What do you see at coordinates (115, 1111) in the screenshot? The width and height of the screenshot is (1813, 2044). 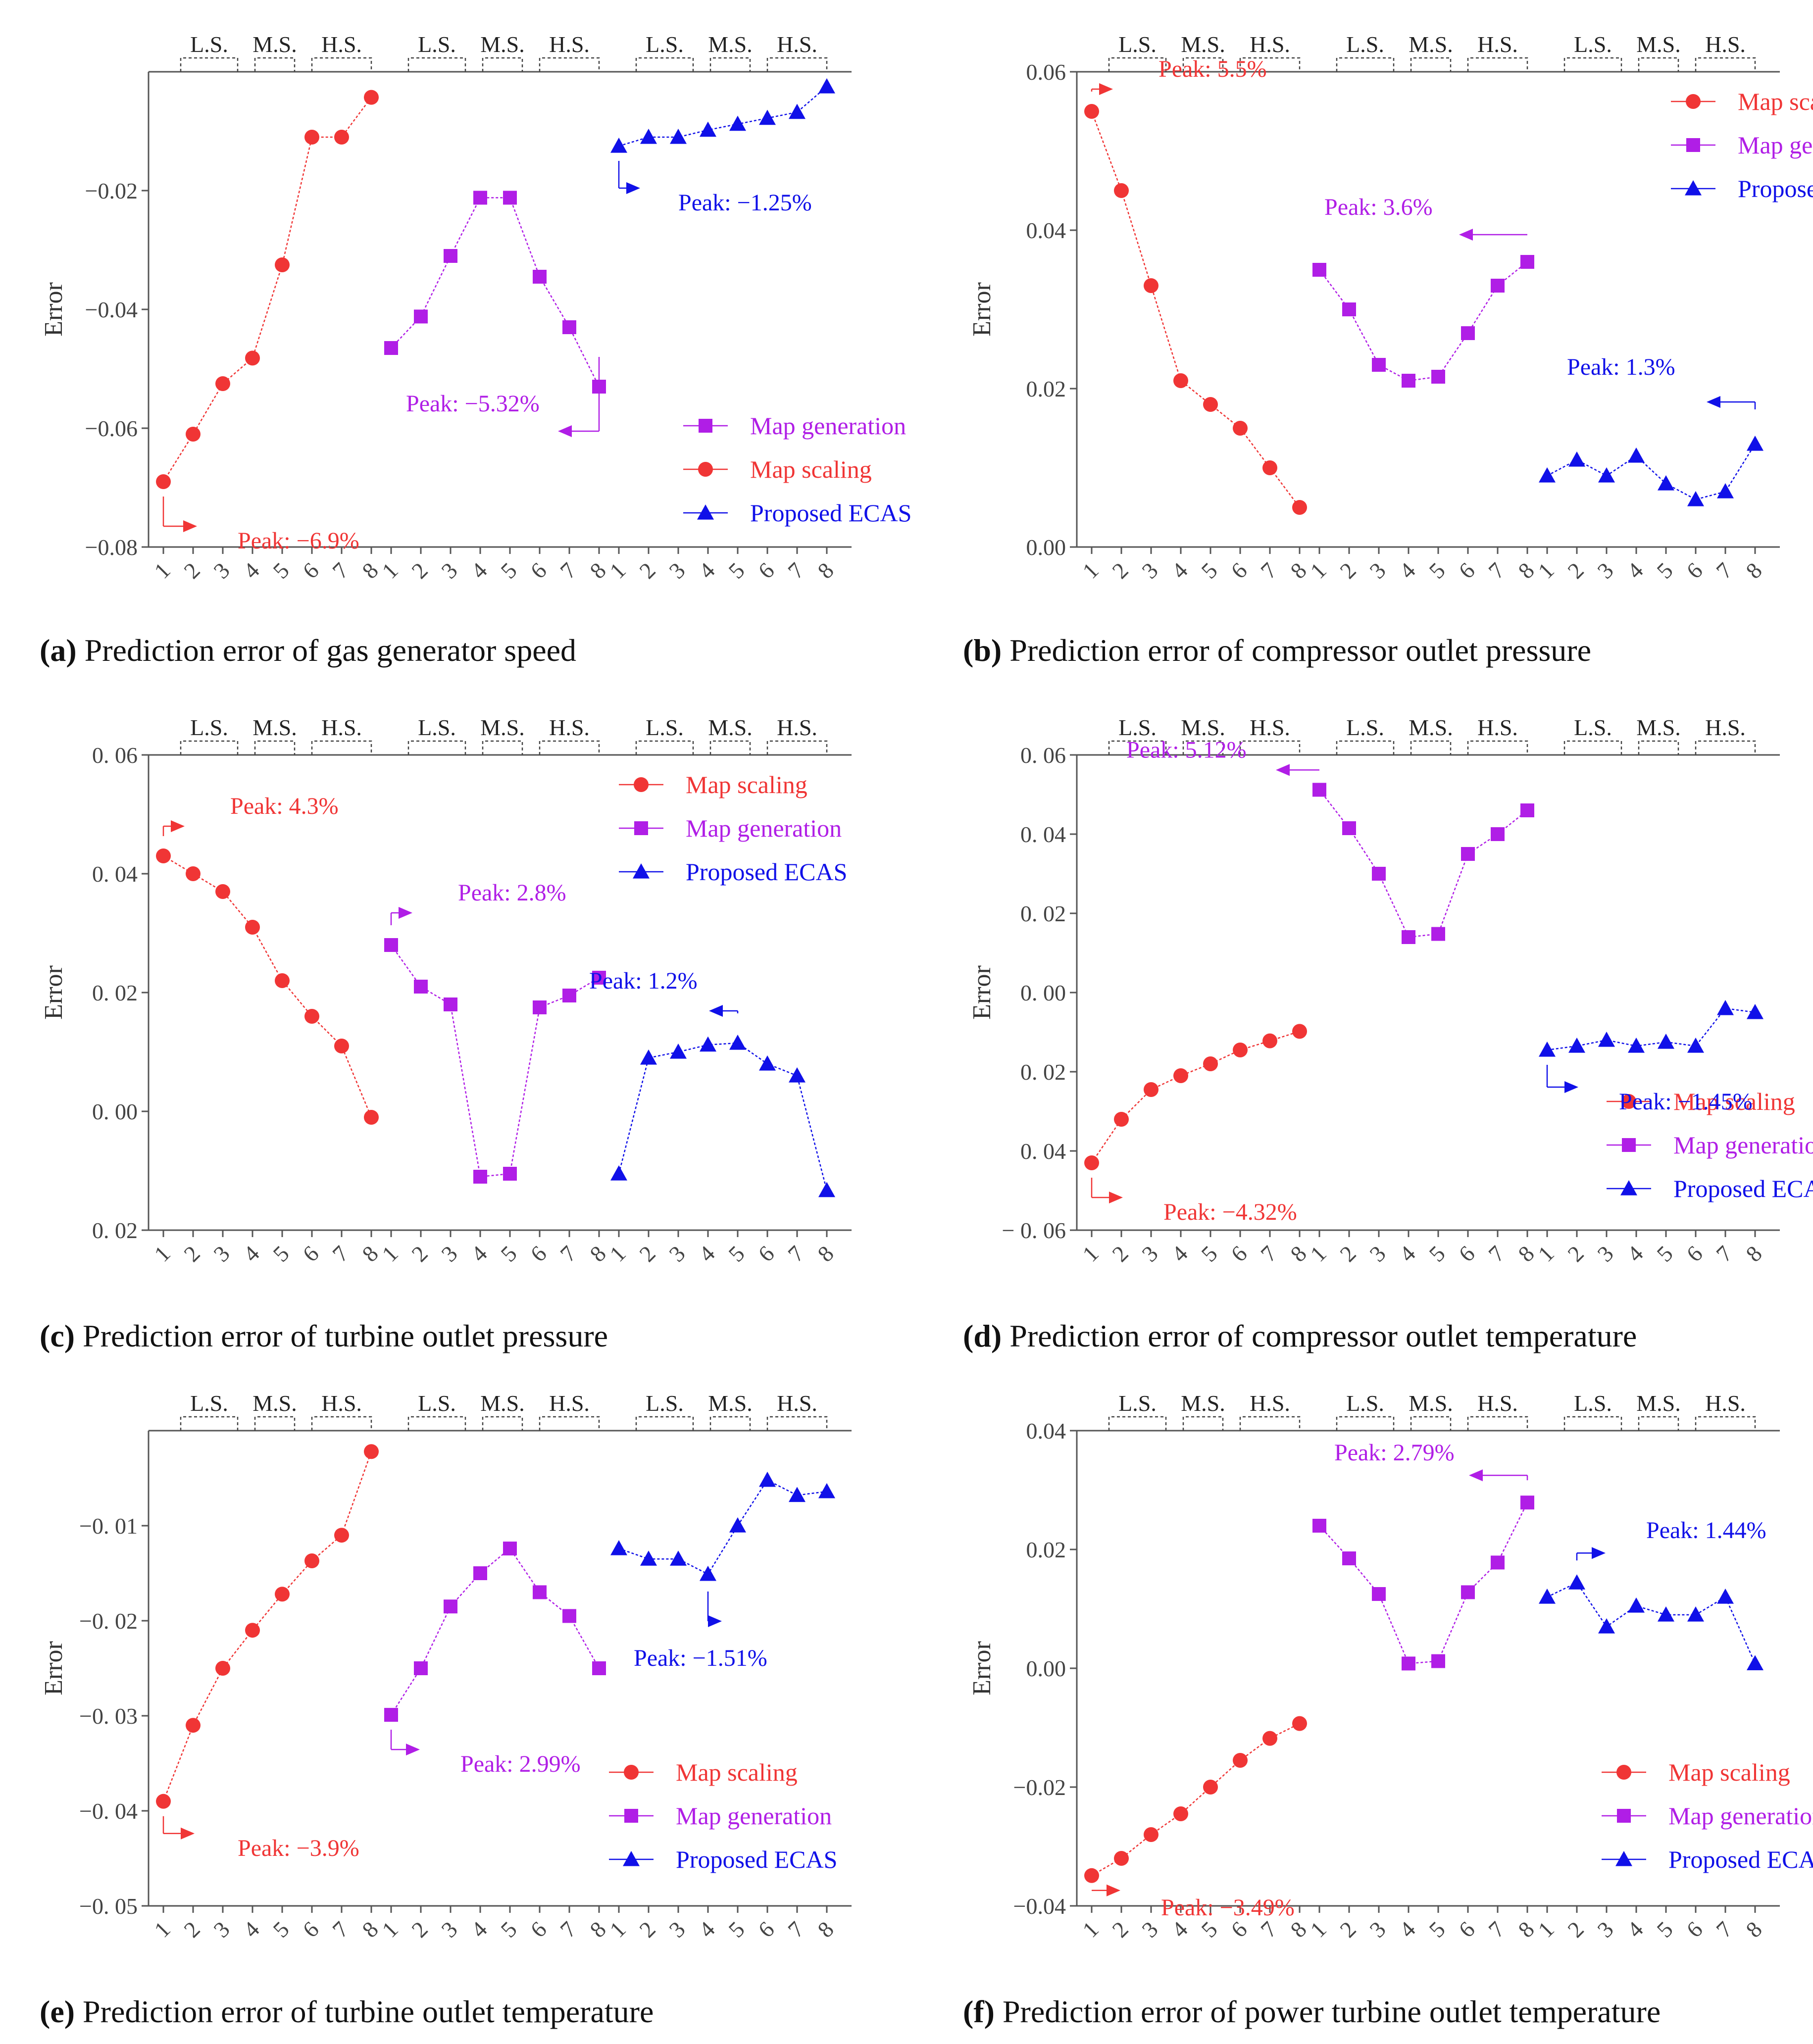 I see `y-tick-label: 0. 00` at bounding box center [115, 1111].